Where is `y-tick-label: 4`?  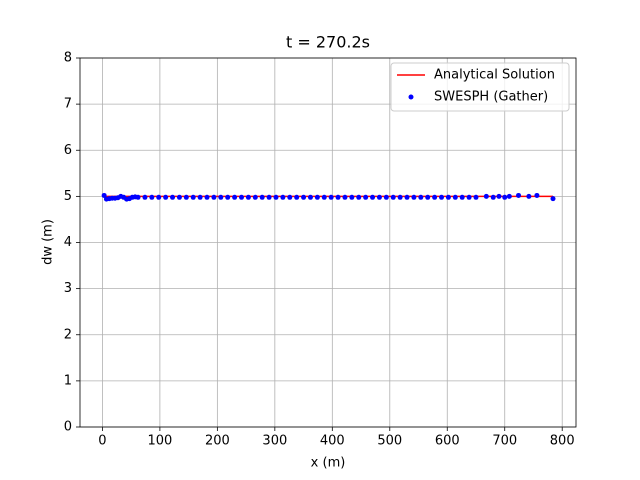
y-tick-label: 4 is located at coordinates (68, 242).